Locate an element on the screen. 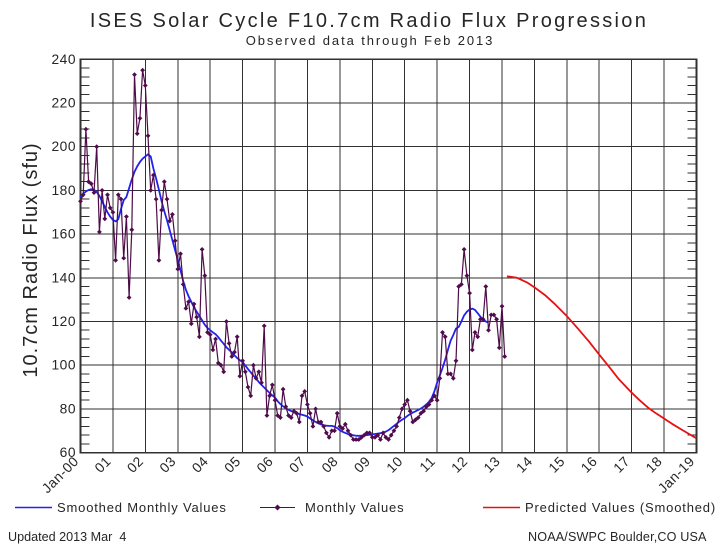  svg-text: Predicted Values (Smoothed) is located at coordinates (620, 507).